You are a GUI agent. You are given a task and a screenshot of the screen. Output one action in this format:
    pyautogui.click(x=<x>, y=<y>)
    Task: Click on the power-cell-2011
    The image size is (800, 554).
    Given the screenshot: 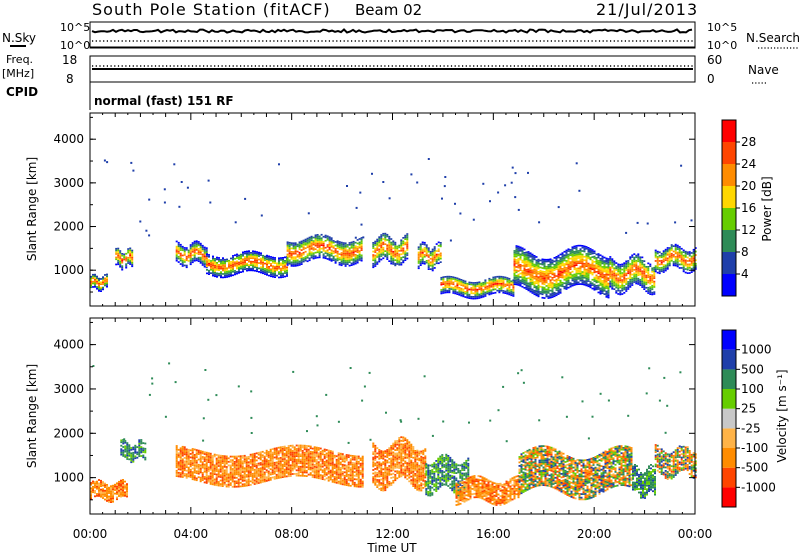 What is the action you would take?
    pyautogui.click(x=538, y=287)
    